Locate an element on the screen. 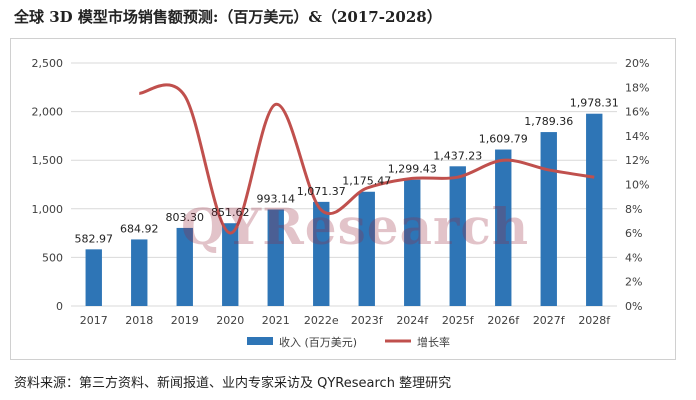  y-left-tick-label: 500 is located at coordinates (52, 257).